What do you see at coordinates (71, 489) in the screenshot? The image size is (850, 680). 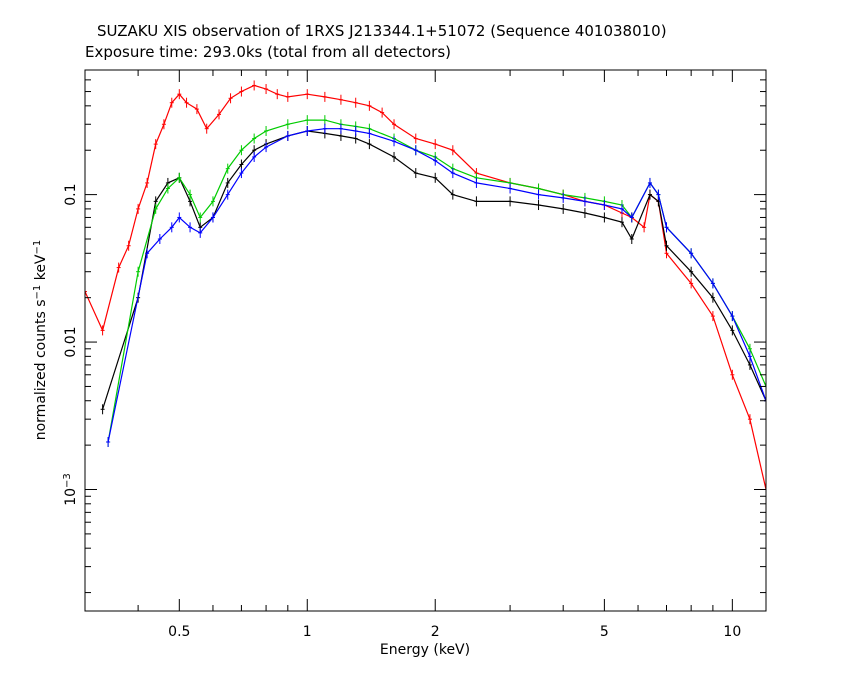 I see `y-tick-label: 10−3` at bounding box center [71, 489].